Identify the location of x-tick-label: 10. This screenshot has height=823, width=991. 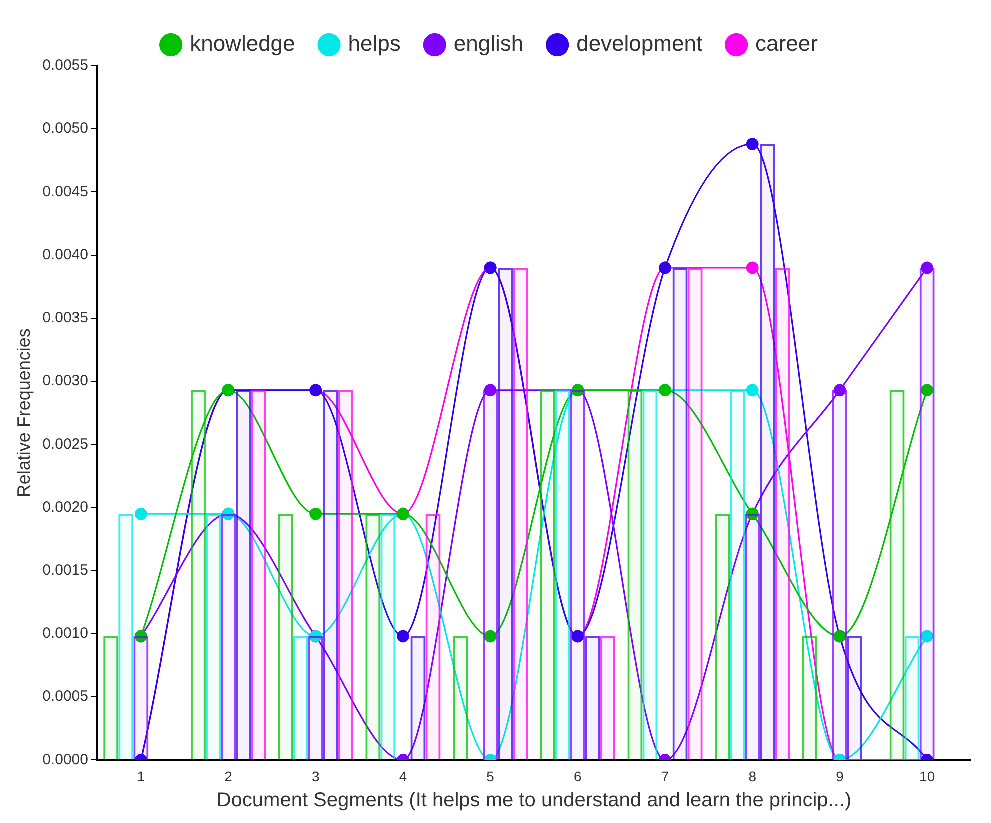
(928, 776).